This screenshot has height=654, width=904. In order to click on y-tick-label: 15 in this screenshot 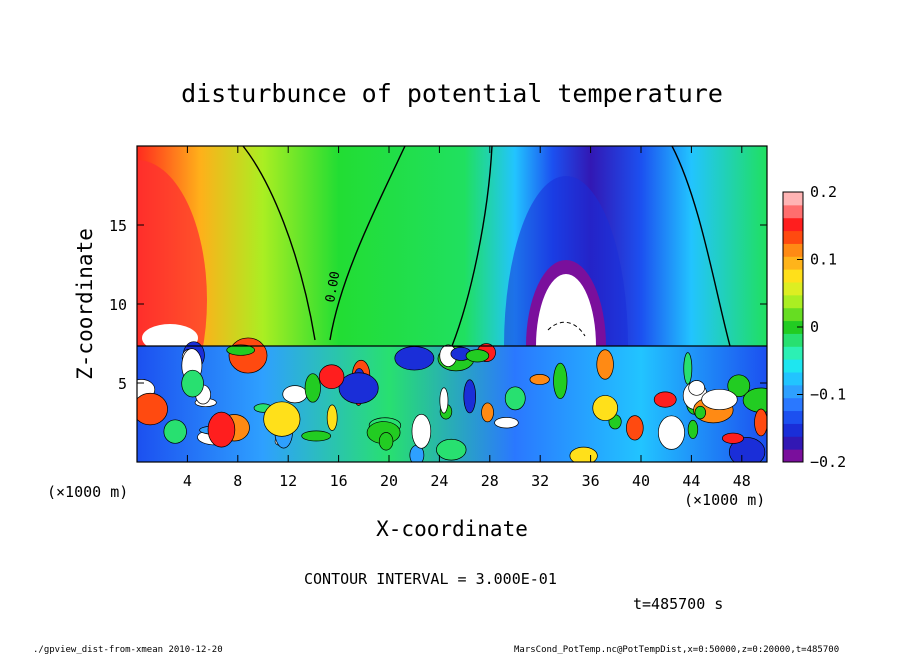, I will do `click(118, 226)`.